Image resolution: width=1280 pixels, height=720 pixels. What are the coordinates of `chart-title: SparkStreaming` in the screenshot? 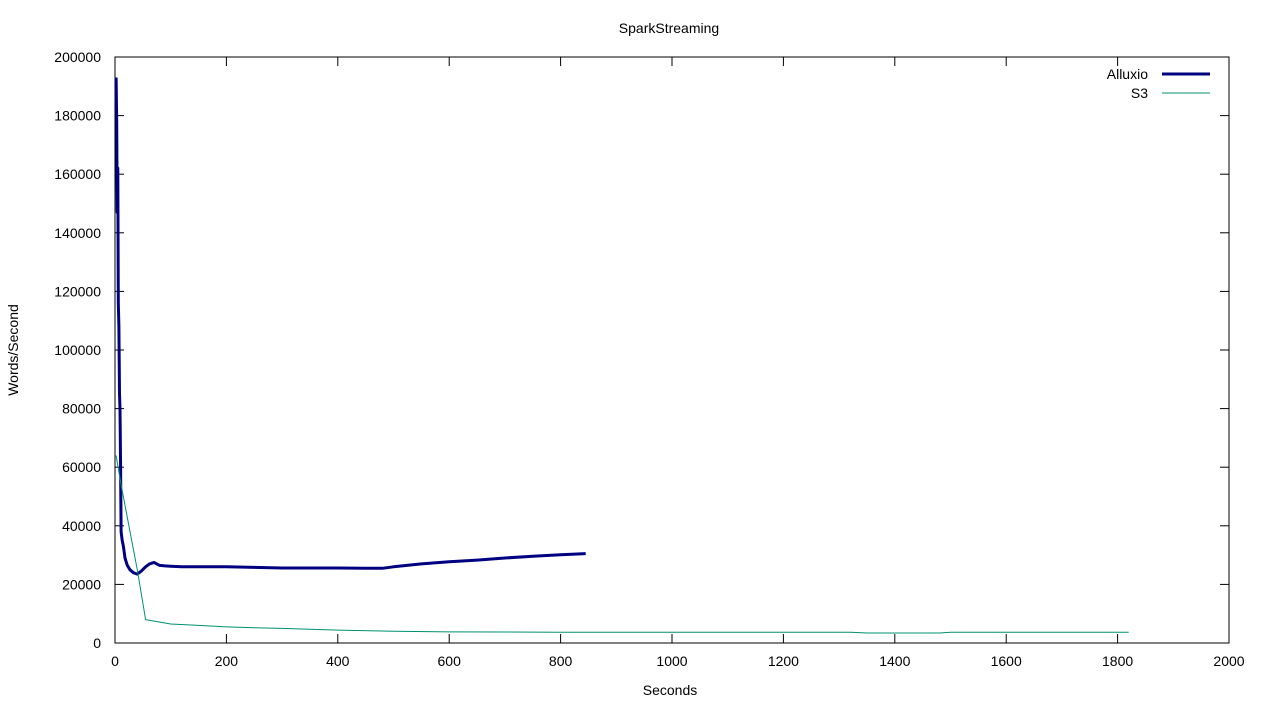 It's located at (669, 28).